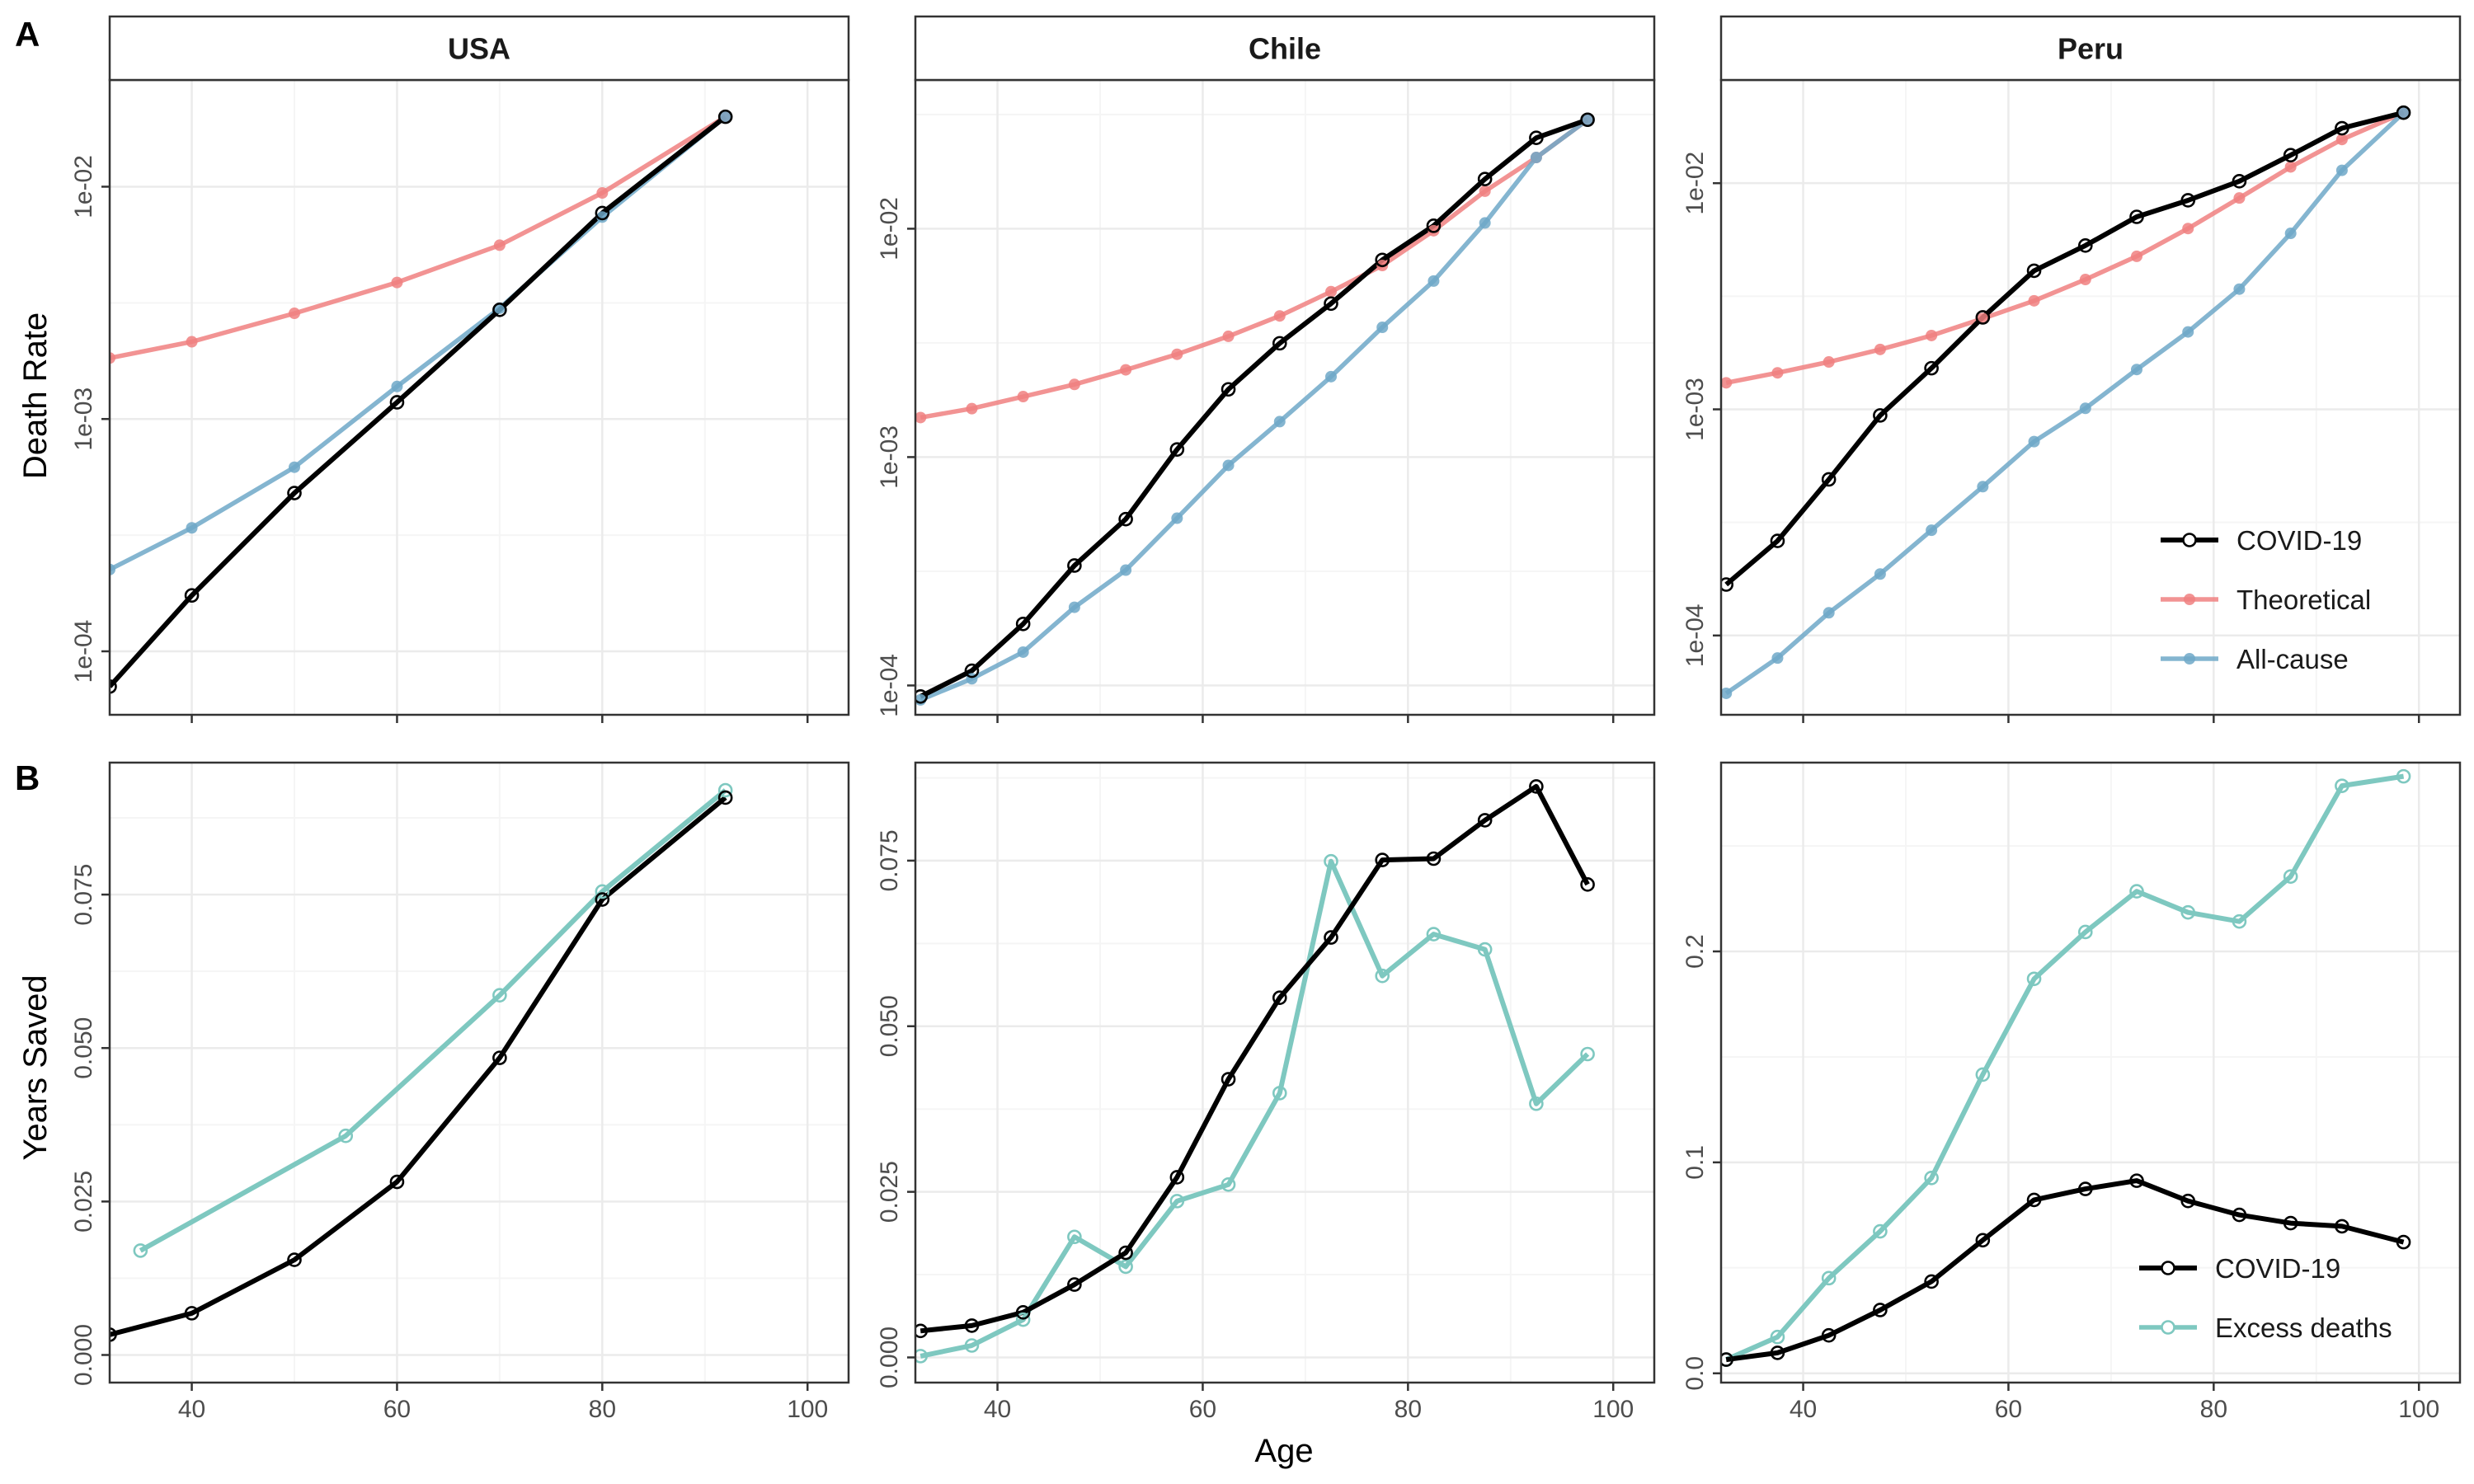 The height and width of the screenshot is (1484, 2474). Describe the element at coordinates (1285, 49) in the screenshot. I see `strip-title-chile: Chile` at that location.